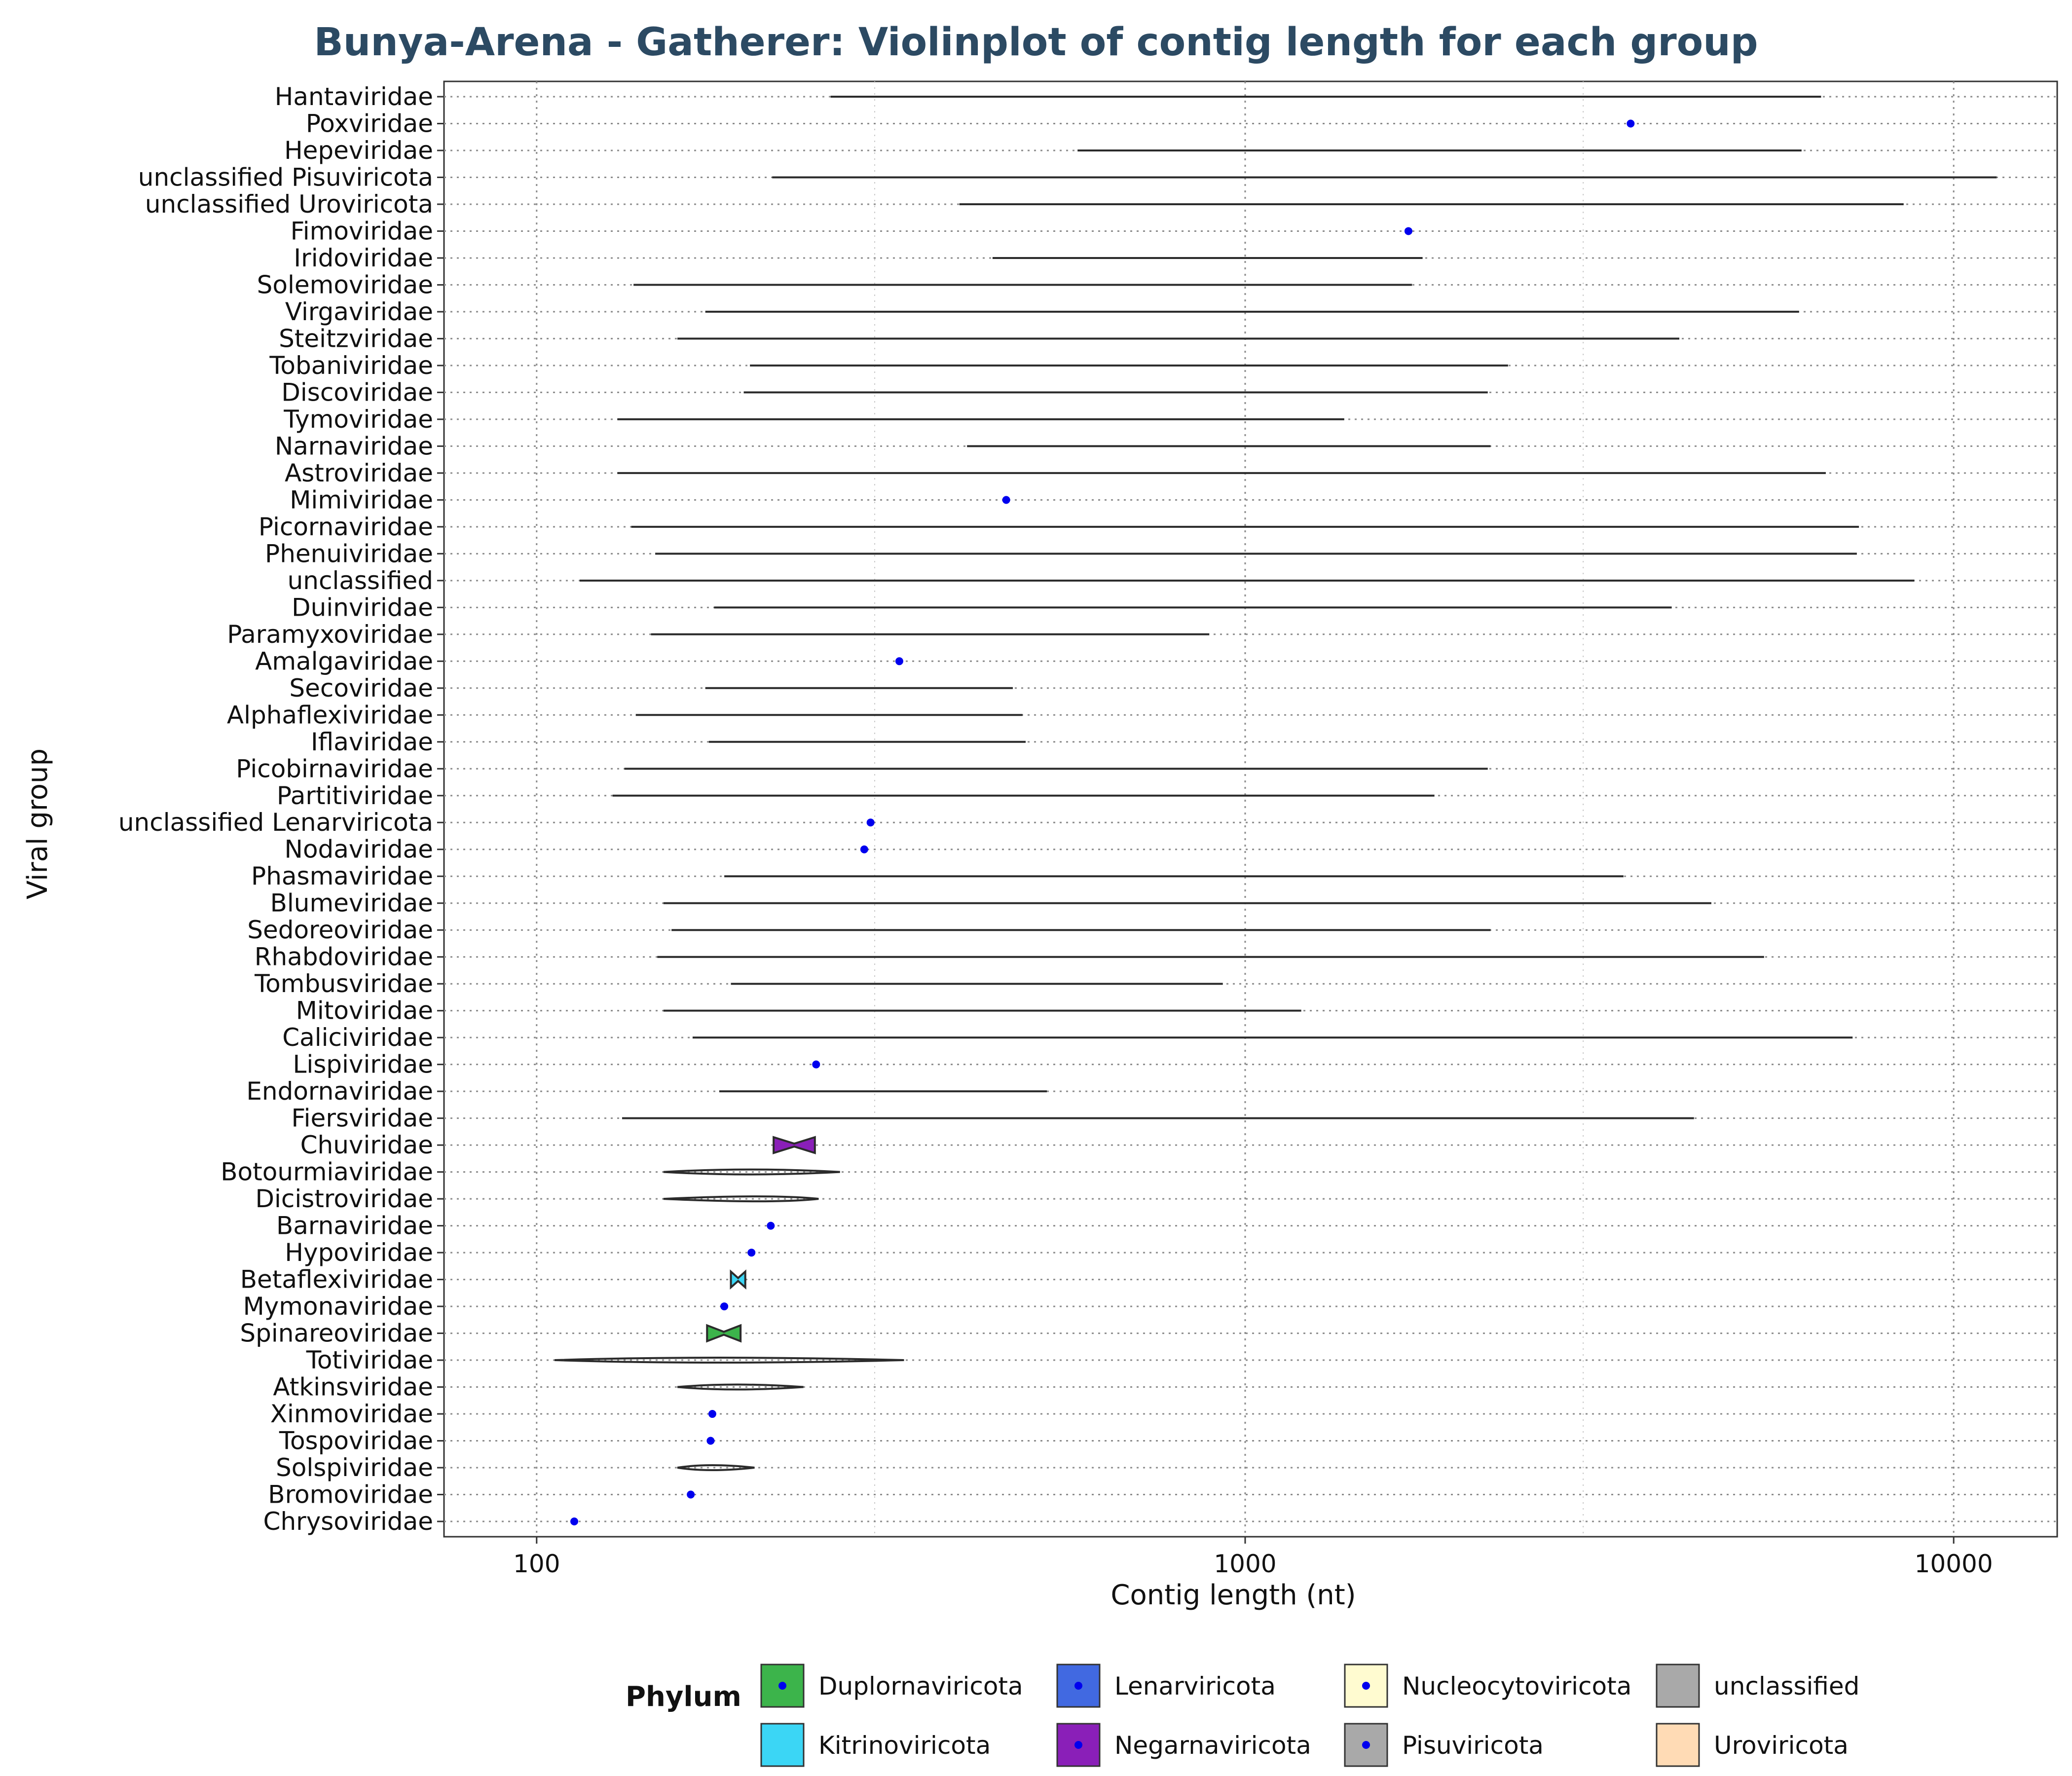  What do you see at coordinates (356, 1441) in the screenshot?
I see `y-tick-label: Tospoviridae` at bounding box center [356, 1441].